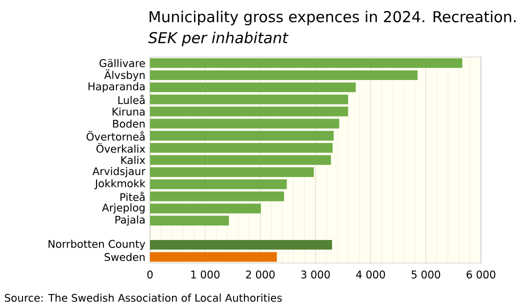  Describe the element at coordinates (124, 75) in the screenshot. I see `y-tick-label: Älvsbyn` at that location.